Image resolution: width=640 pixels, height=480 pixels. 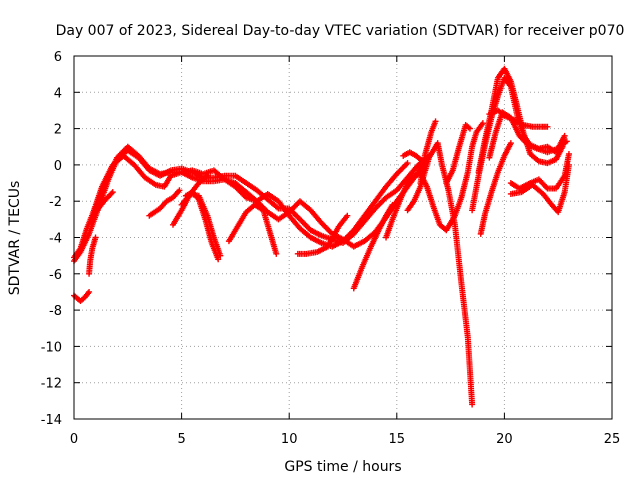 I want to click on x-tick-label: 25, so click(x=612, y=439).